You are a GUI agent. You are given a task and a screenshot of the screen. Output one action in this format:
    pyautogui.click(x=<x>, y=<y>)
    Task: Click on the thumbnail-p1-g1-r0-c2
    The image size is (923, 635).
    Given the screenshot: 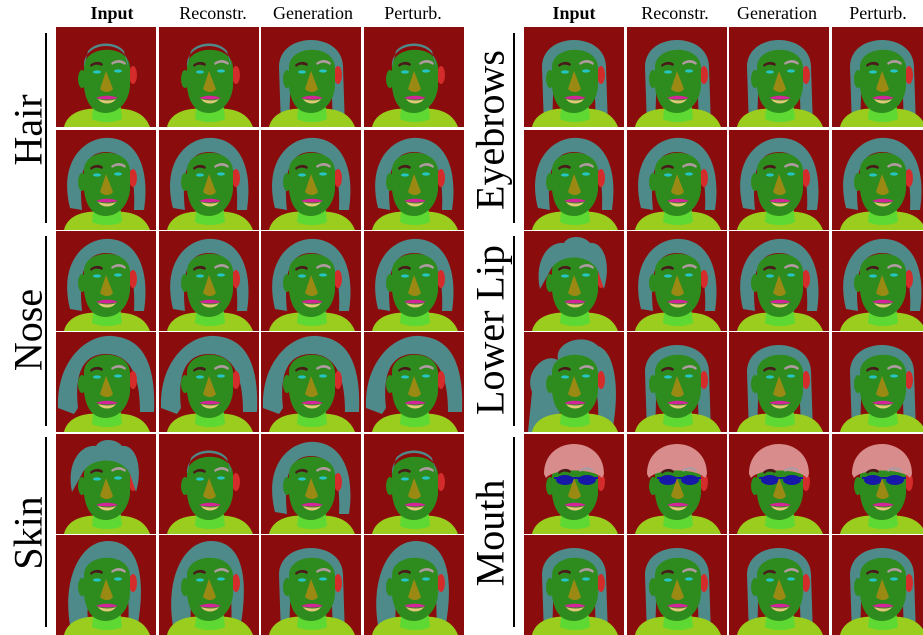 What is the action you would take?
    pyautogui.click(x=779, y=281)
    